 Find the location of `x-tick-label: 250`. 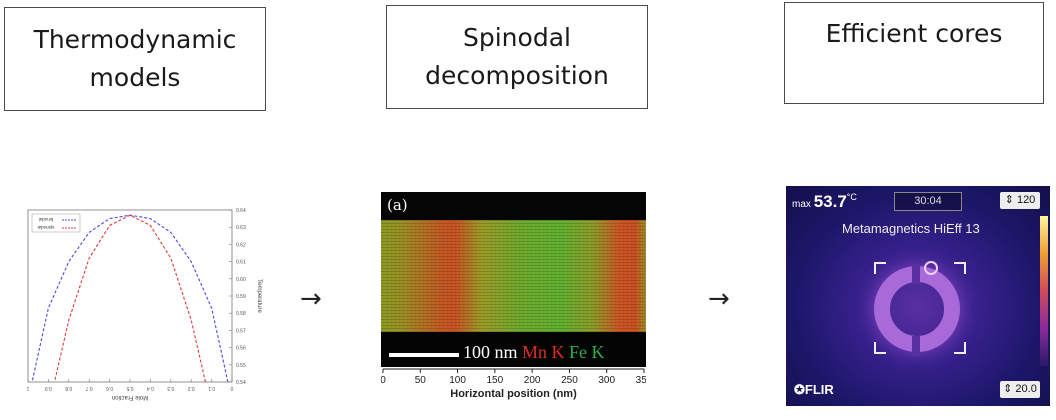

x-tick-label: 250 is located at coordinates (569, 380).